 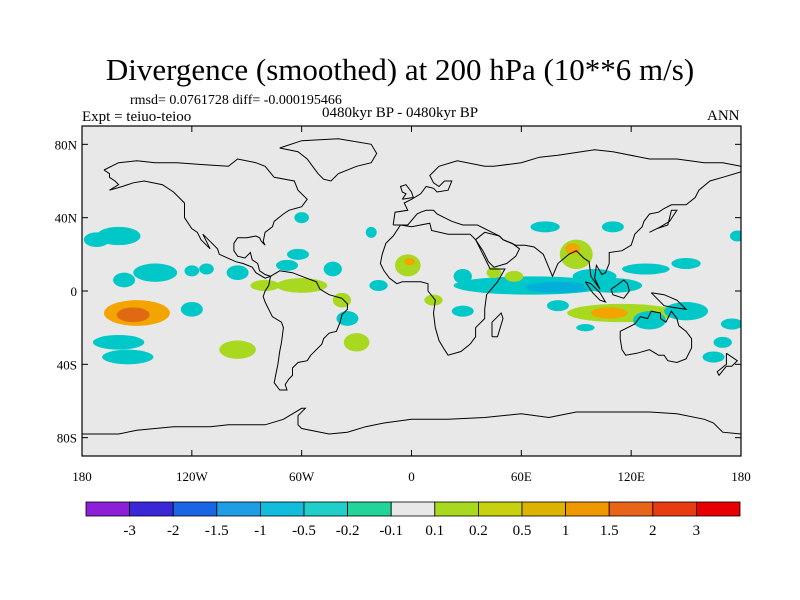 I want to click on lat-label: 40S, so click(x=67, y=364).